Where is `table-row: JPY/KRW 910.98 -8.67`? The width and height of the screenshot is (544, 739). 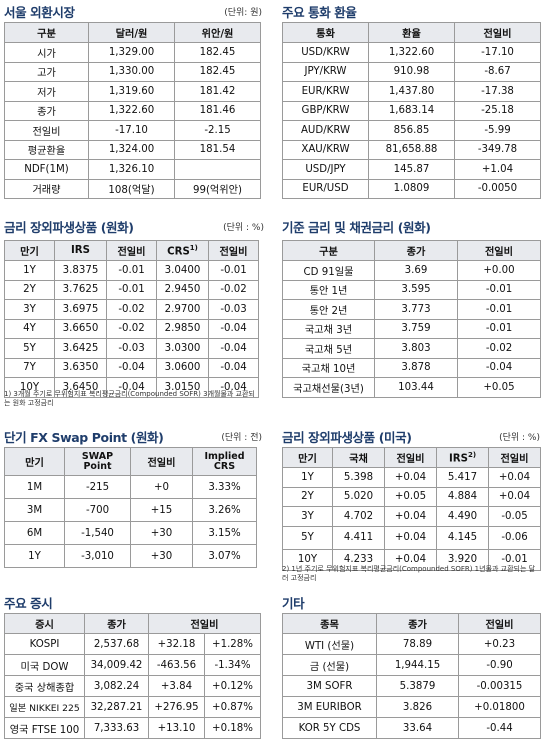 table-row: JPY/KRW 910.98 -8.67 is located at coordinates (411, 71).